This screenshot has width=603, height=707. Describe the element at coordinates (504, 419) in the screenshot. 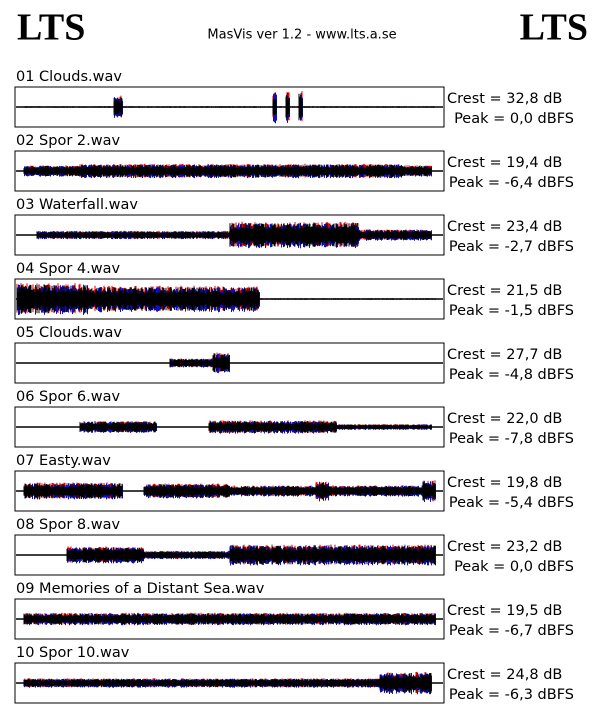

I see `crest-value: Crest = 22,0 dB` at that location.